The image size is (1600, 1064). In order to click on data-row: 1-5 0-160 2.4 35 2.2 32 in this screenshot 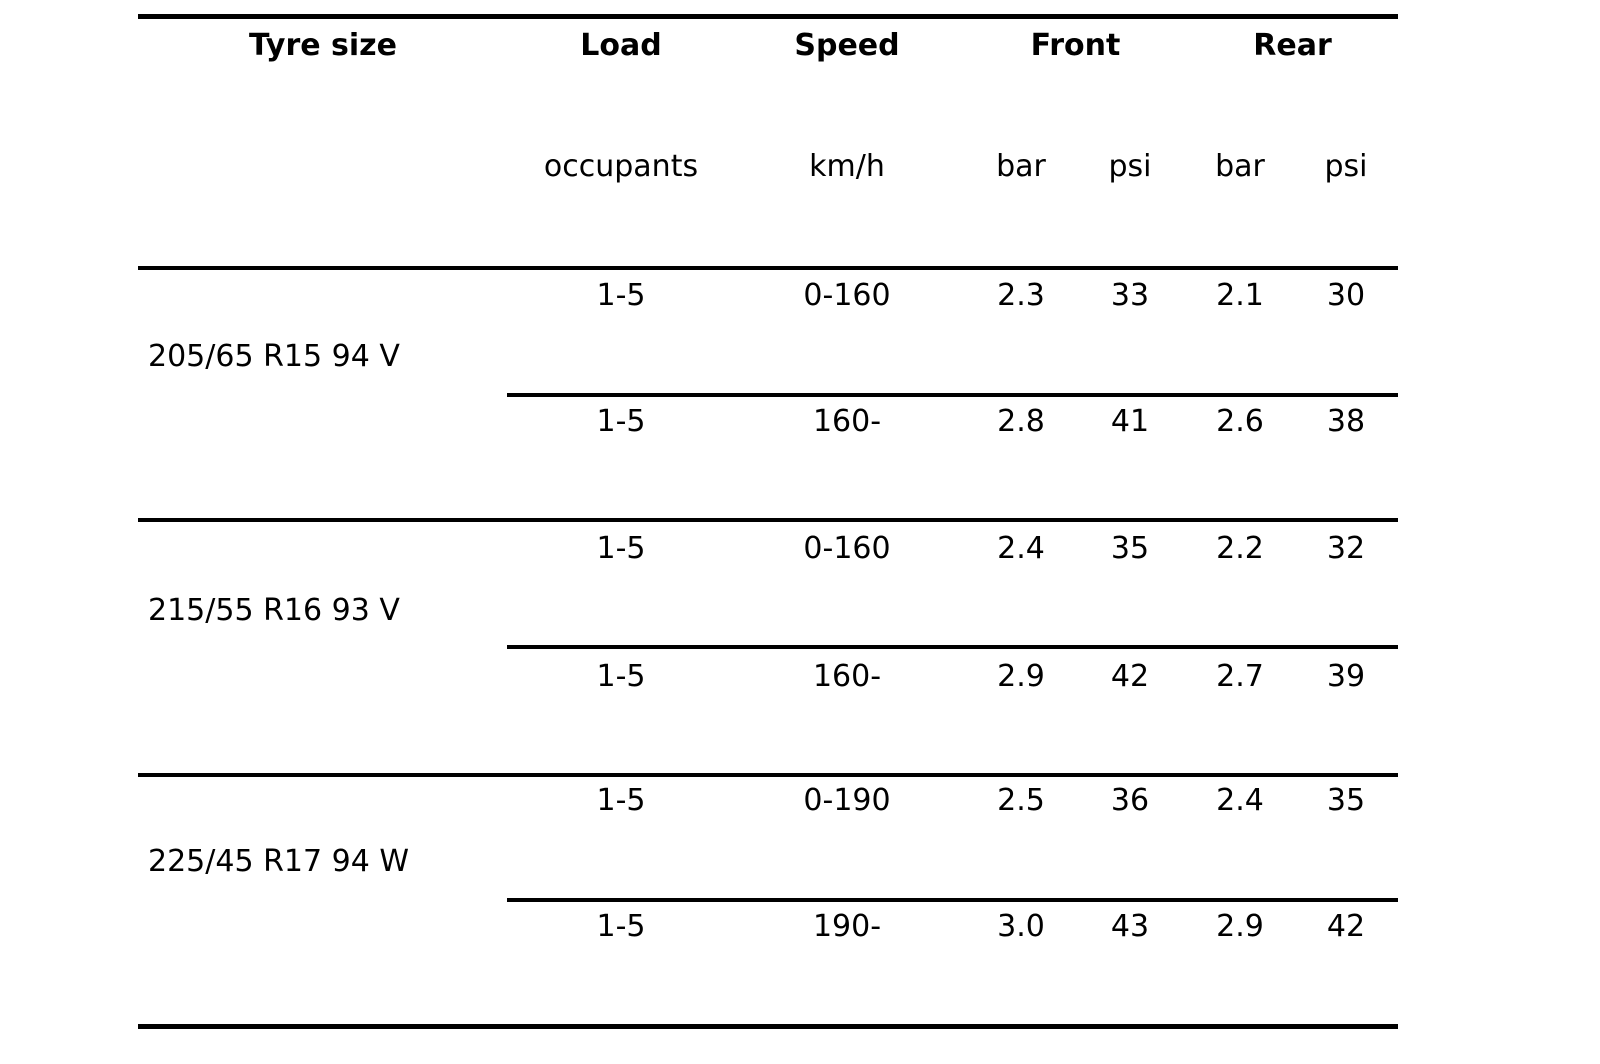, I will do `click(768, 549)`.